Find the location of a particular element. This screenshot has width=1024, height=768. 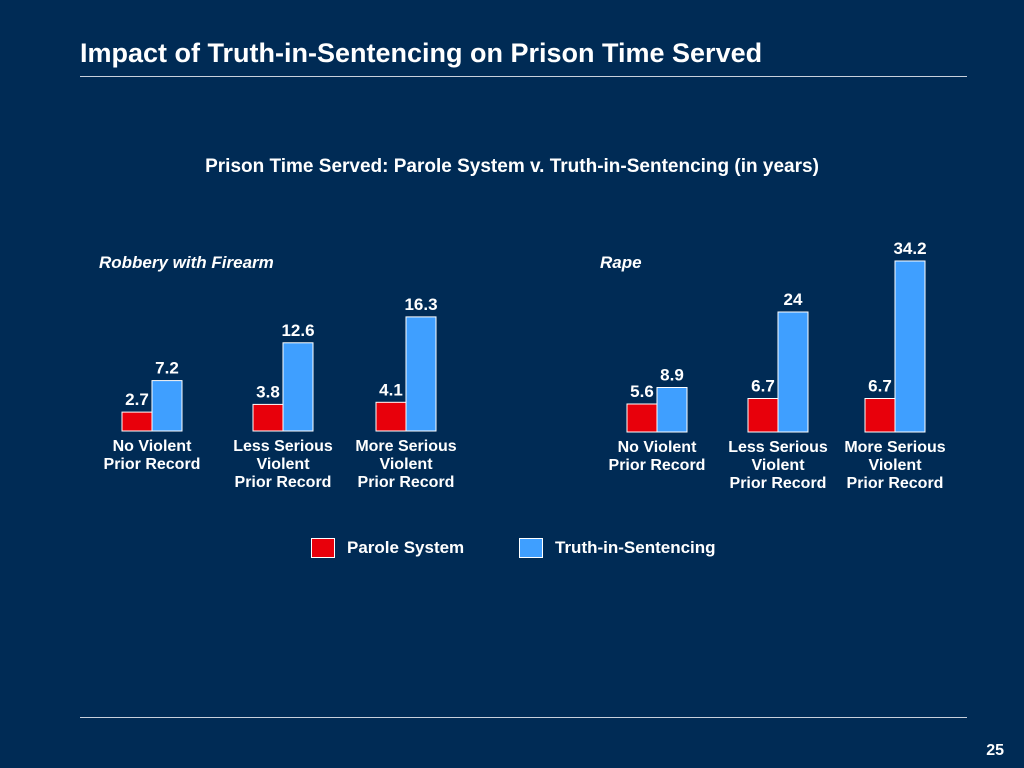

panel-title: Robbery with Firearm is located at coordinates (186, 262).